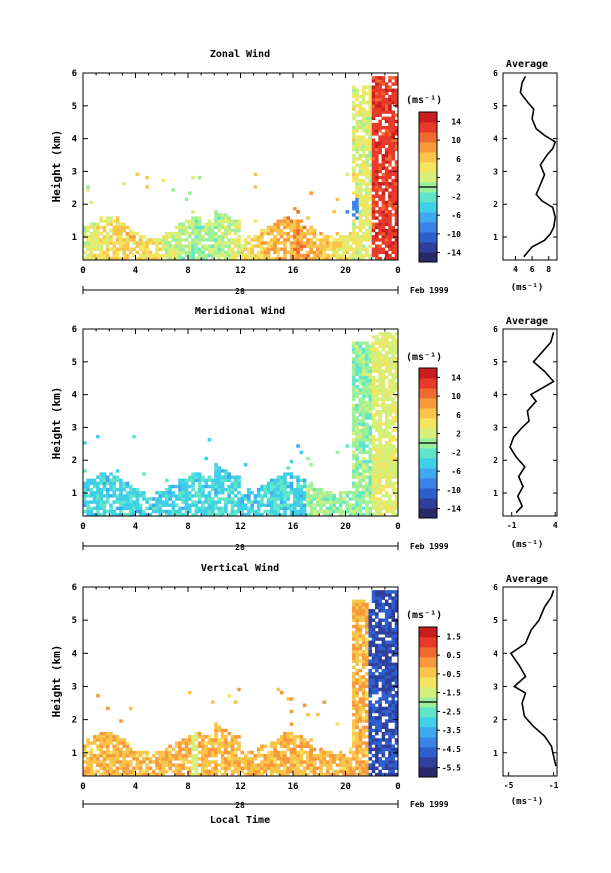 The height and width of the screenshot is (873, 611). I want to click on colorbar-tick-label: 6, so click(458, 415).